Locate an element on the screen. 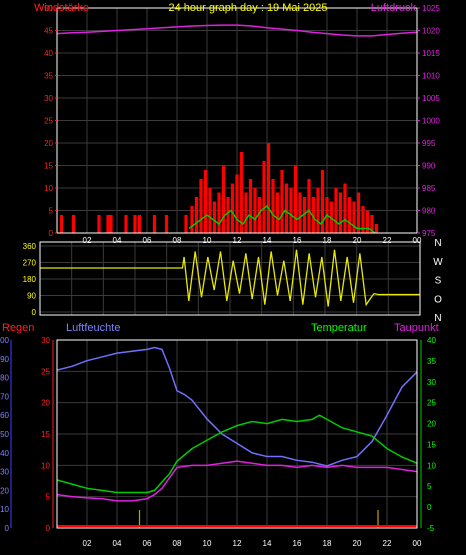 This screenshot has width=466, height=555. pressure-tick-label: 995 is located at coordinates (429, 143).